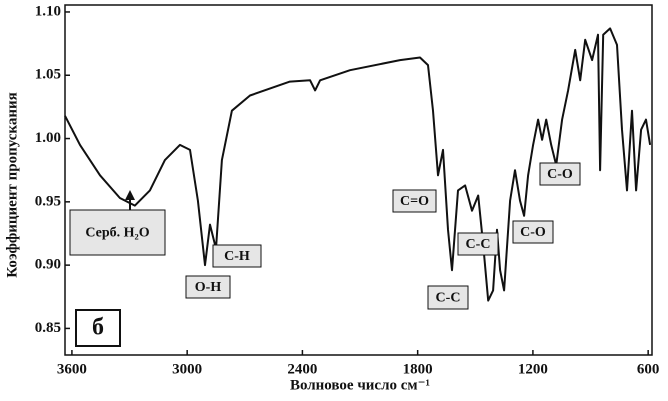  I want to click on y-tick-label: 1.00, so click(48, 138).